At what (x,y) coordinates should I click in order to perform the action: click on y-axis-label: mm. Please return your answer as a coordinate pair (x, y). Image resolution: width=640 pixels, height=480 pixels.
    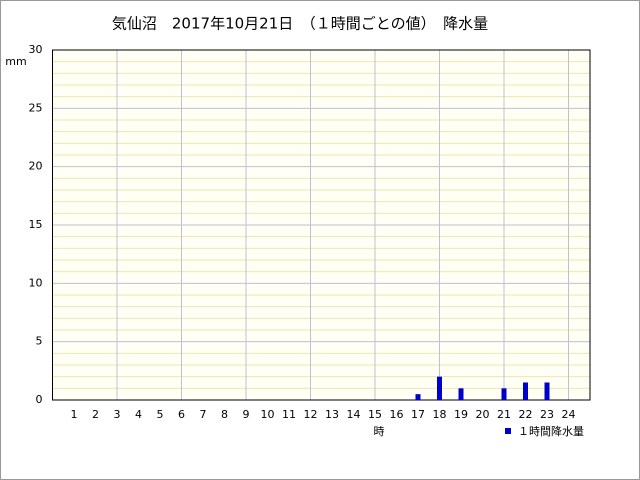
    Looking at the image, I should click on (15, 61).